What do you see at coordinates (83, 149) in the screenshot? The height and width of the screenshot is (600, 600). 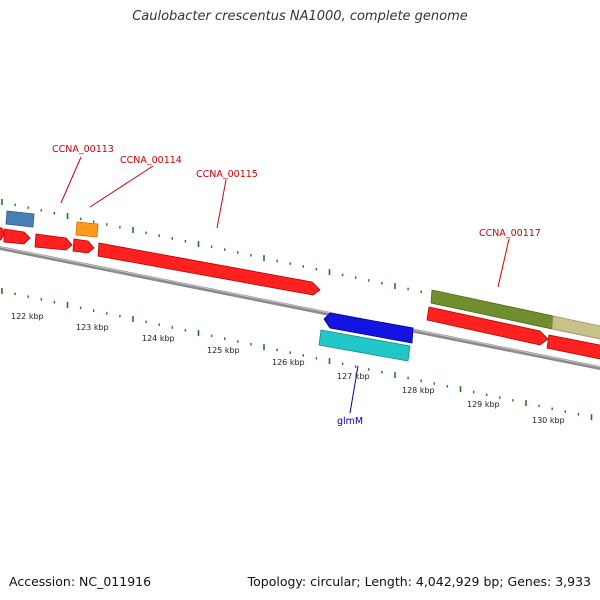 I see `label-ccna-00113: CCNA_00113` at bounding box center [83, 149].